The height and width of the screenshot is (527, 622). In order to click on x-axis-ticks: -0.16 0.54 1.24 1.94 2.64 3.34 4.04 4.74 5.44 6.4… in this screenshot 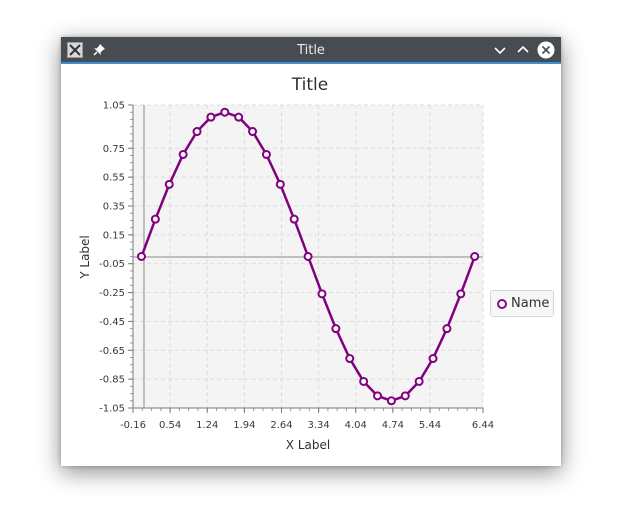, I will do `click(307, 419)`.